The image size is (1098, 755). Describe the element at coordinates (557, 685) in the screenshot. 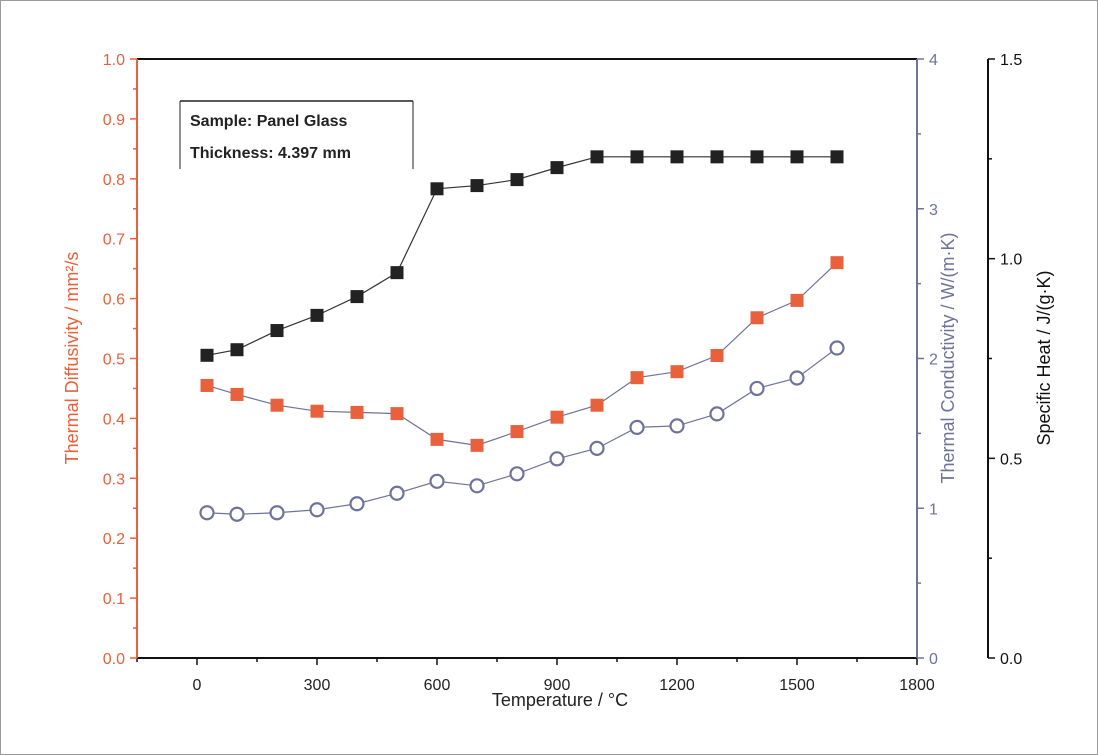

I see `x-tick-label: 900` at that location.